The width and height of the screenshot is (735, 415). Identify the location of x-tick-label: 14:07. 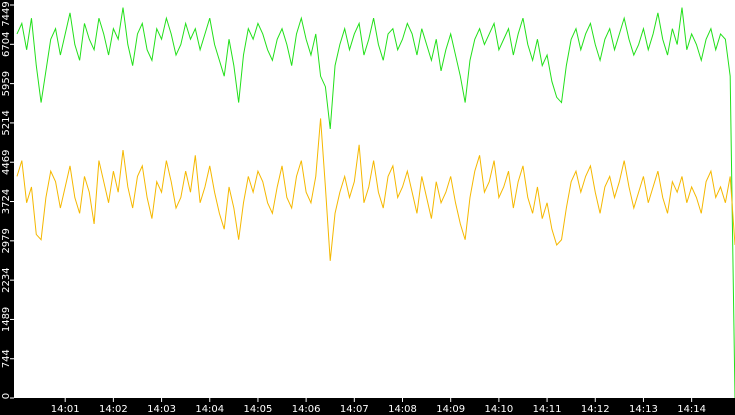
(354, 409).